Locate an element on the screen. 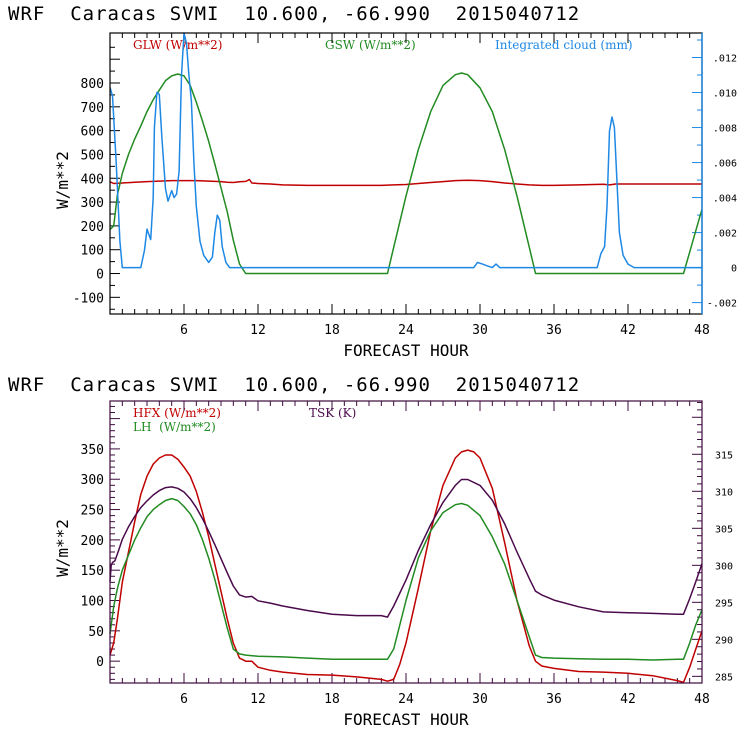  y2-tick-labels: -.002 0 .002 .004 .006 .008 .010 .012 is located at coordinates (722, 182).